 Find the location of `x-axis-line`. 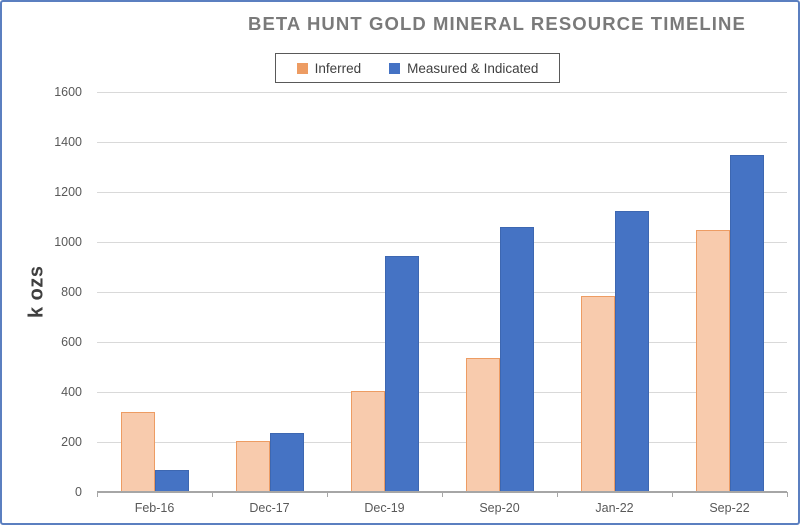

x-axis-line is located at coordinates (442, 492).